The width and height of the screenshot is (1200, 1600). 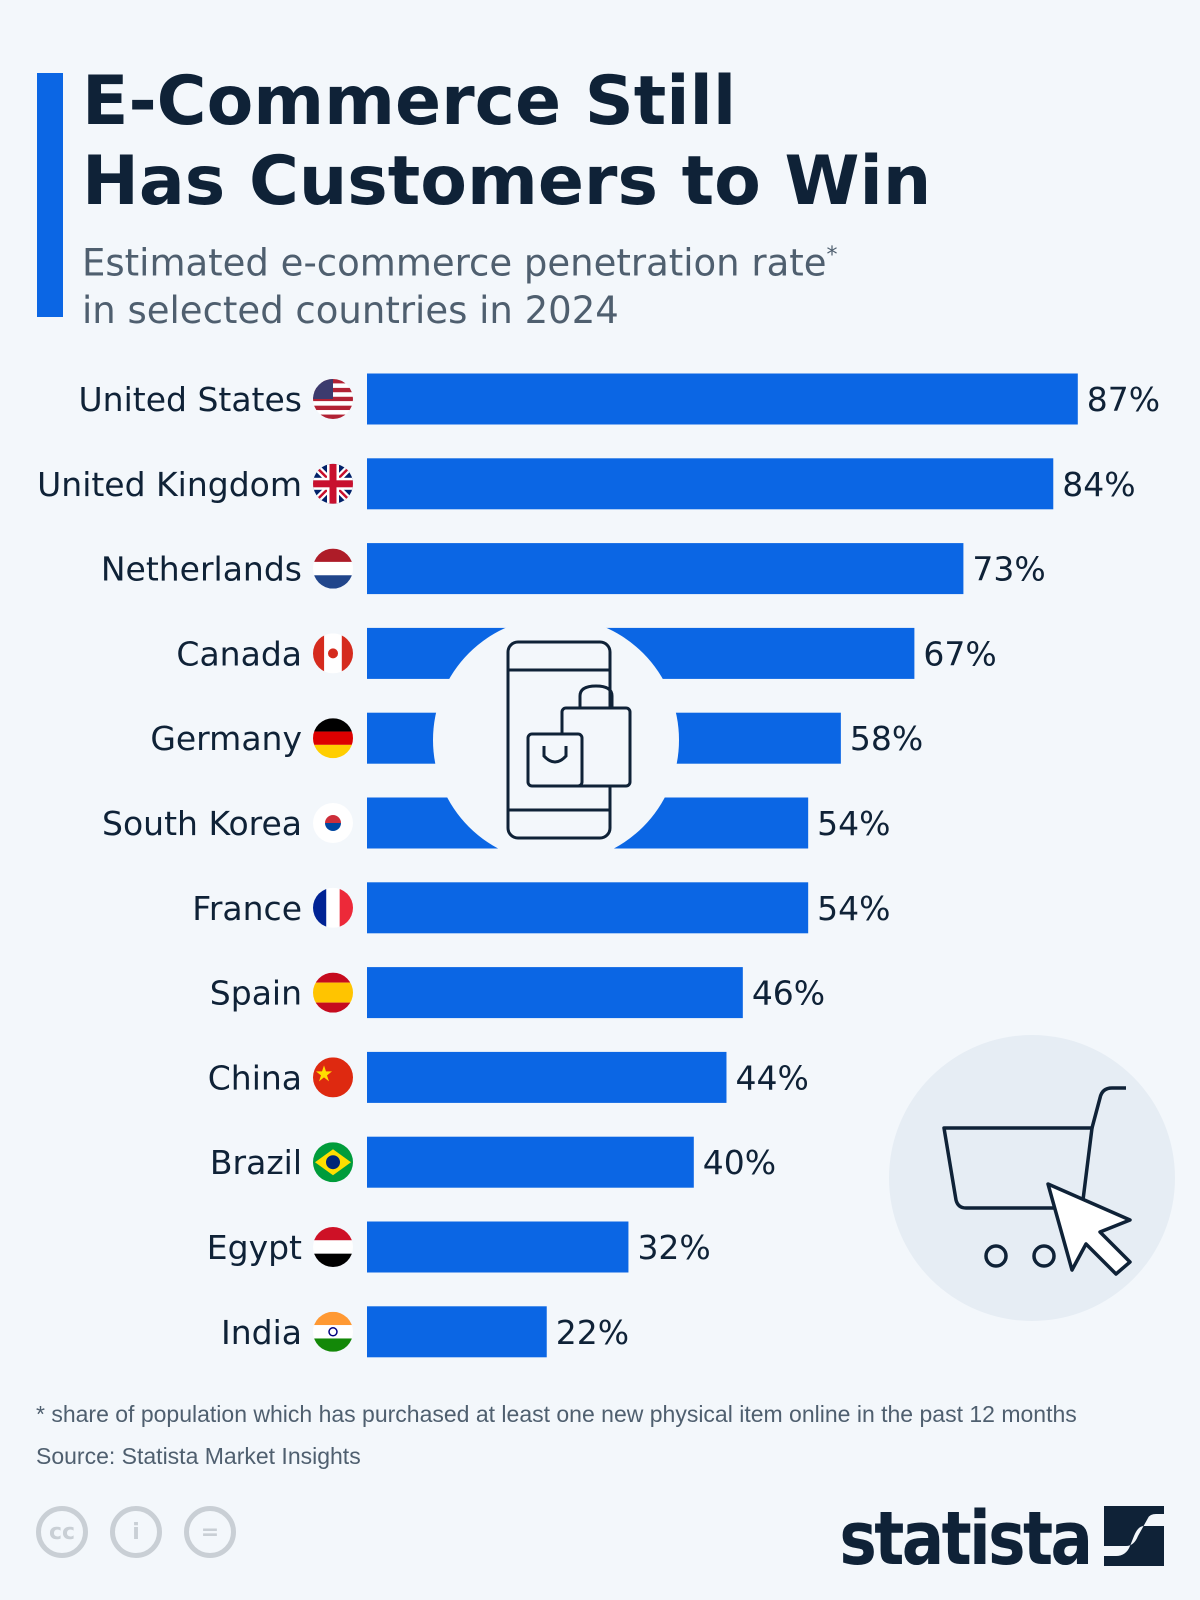 I want to click on title-line-2: Has Customers to Win, so click(x=507, y=181).